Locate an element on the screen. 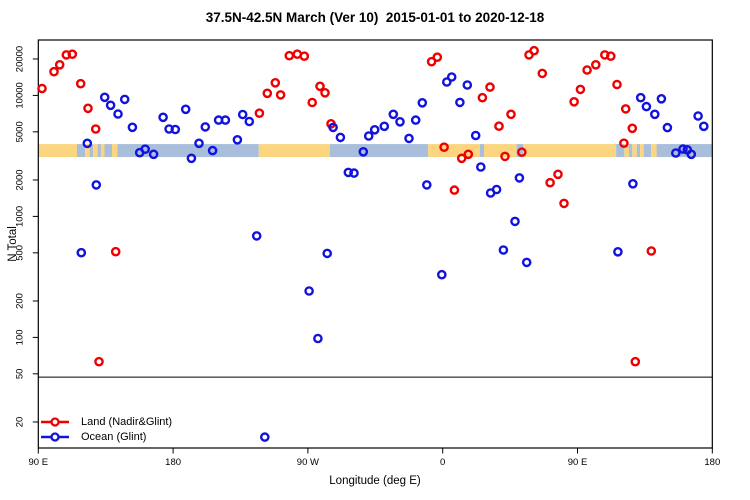 Image resolution: width=750 pixels, height=500 pixels. legend-item-ocean: Ocean (Glint) is located at coordinates (106, 436).